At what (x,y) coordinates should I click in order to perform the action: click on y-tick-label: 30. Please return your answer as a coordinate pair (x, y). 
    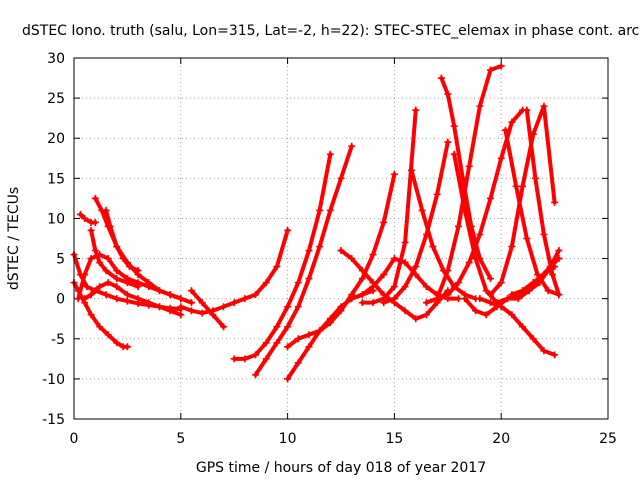
    Looking at the image, I should click on (56, 59).